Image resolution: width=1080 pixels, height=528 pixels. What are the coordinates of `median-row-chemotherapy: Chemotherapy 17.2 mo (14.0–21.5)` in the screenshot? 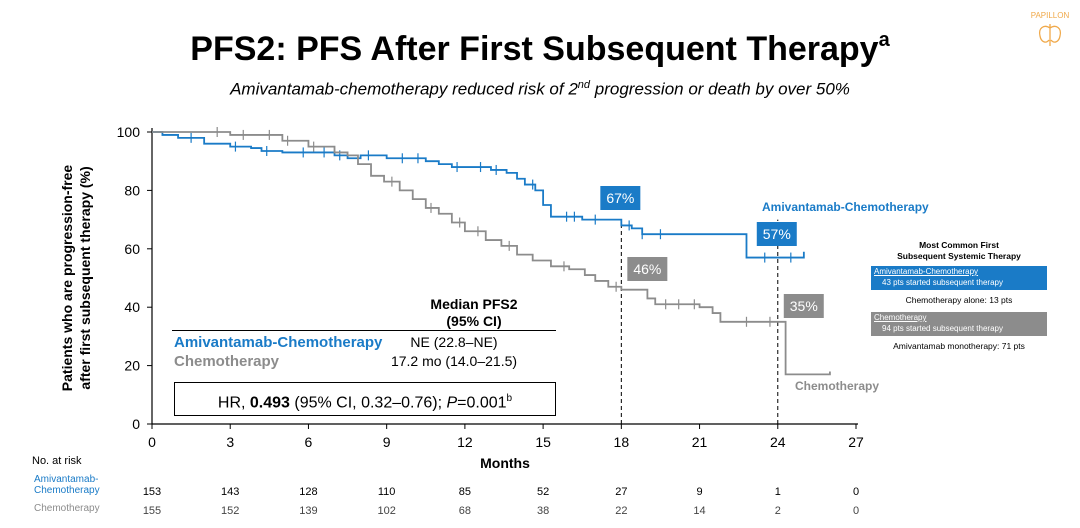 It's located at (364, 363).